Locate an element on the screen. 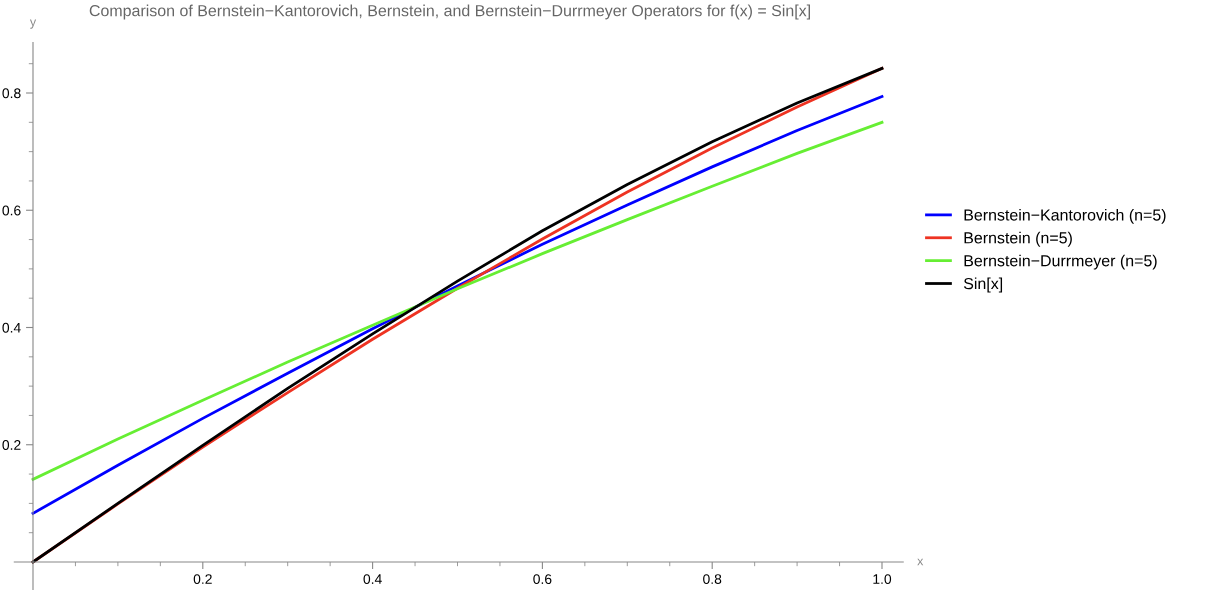  x-tick-label: 1.0 is located at coordinates (882, 579).